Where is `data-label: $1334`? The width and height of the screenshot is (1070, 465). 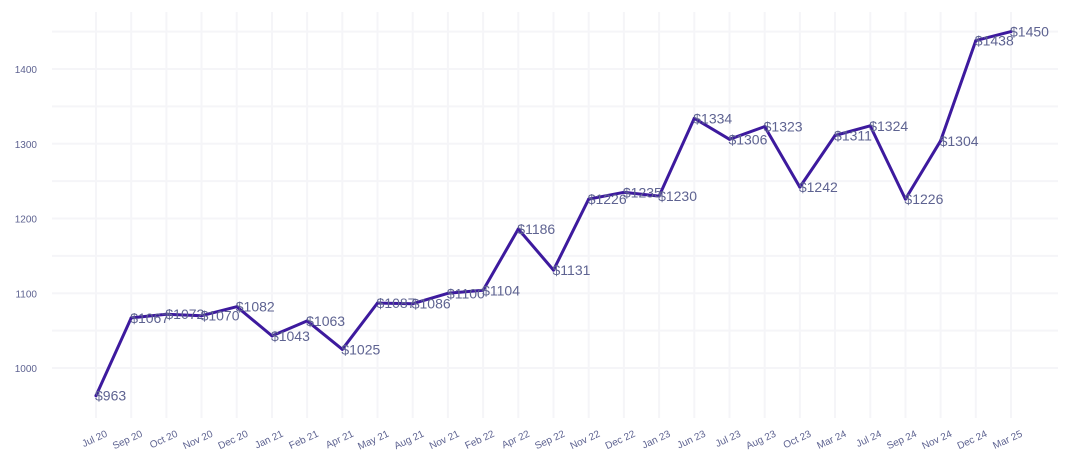
data-label: $1334 is located at coordinates (712, 118).